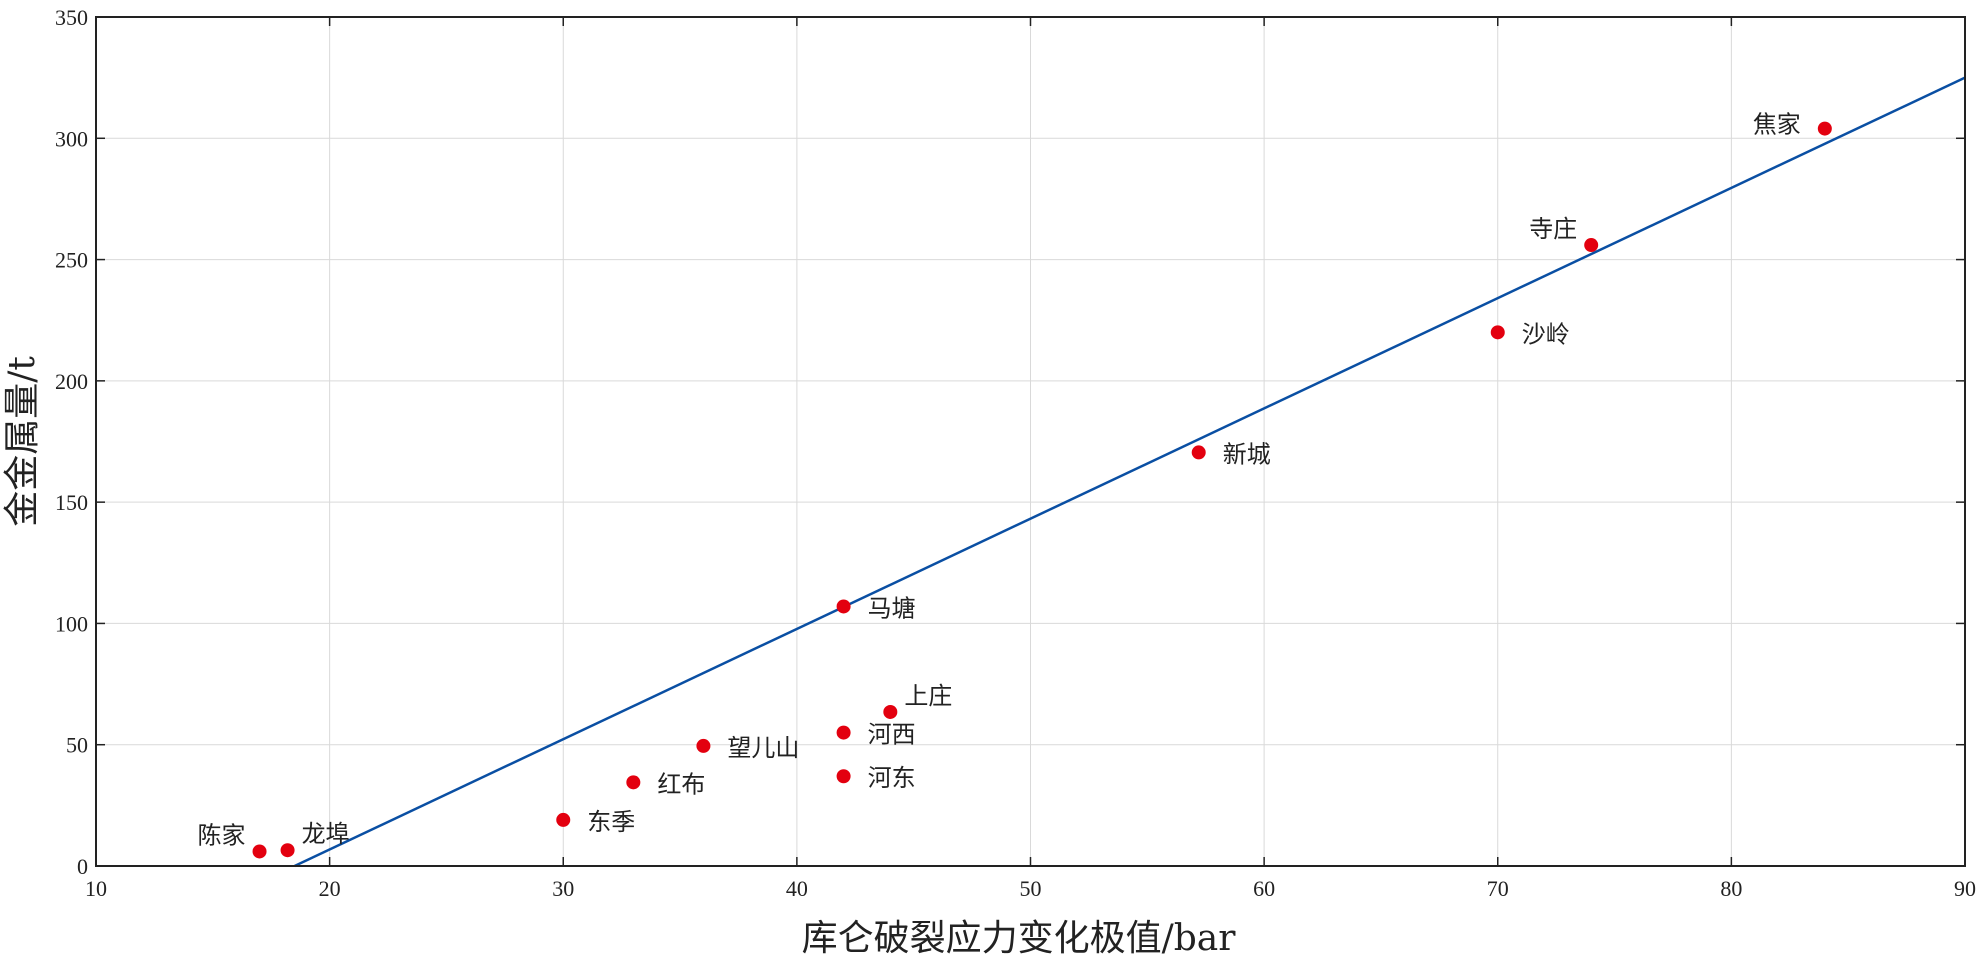  Describe the element at coordinates (71, 623) in the screenshot. I see `y-tick-label: 100` at that location.